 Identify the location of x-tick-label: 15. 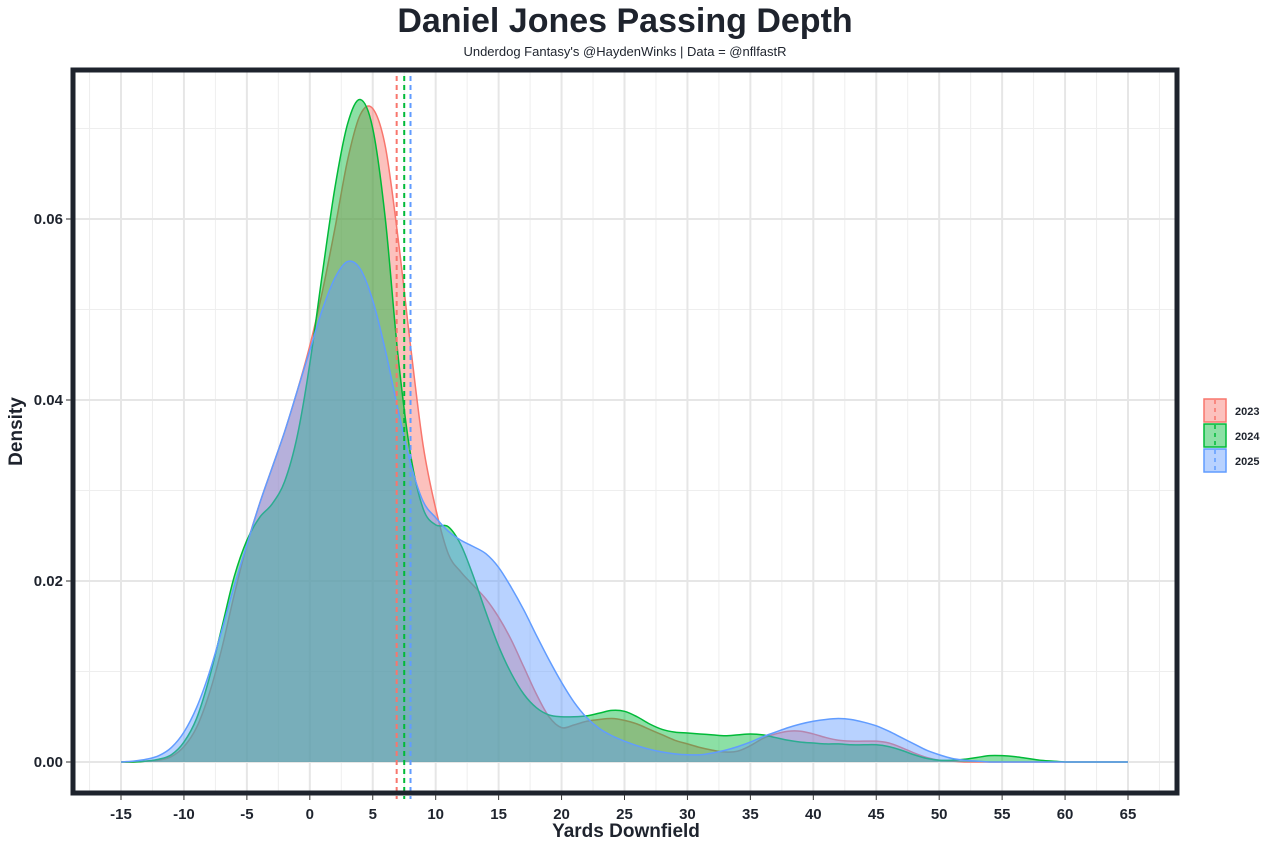
(498, 814).